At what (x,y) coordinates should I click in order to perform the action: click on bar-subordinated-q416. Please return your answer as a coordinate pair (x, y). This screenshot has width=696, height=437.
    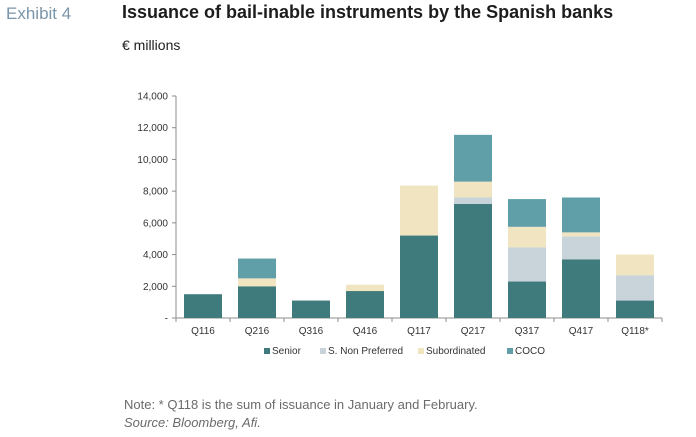
    Looking at the image, I should click on (365, 288).